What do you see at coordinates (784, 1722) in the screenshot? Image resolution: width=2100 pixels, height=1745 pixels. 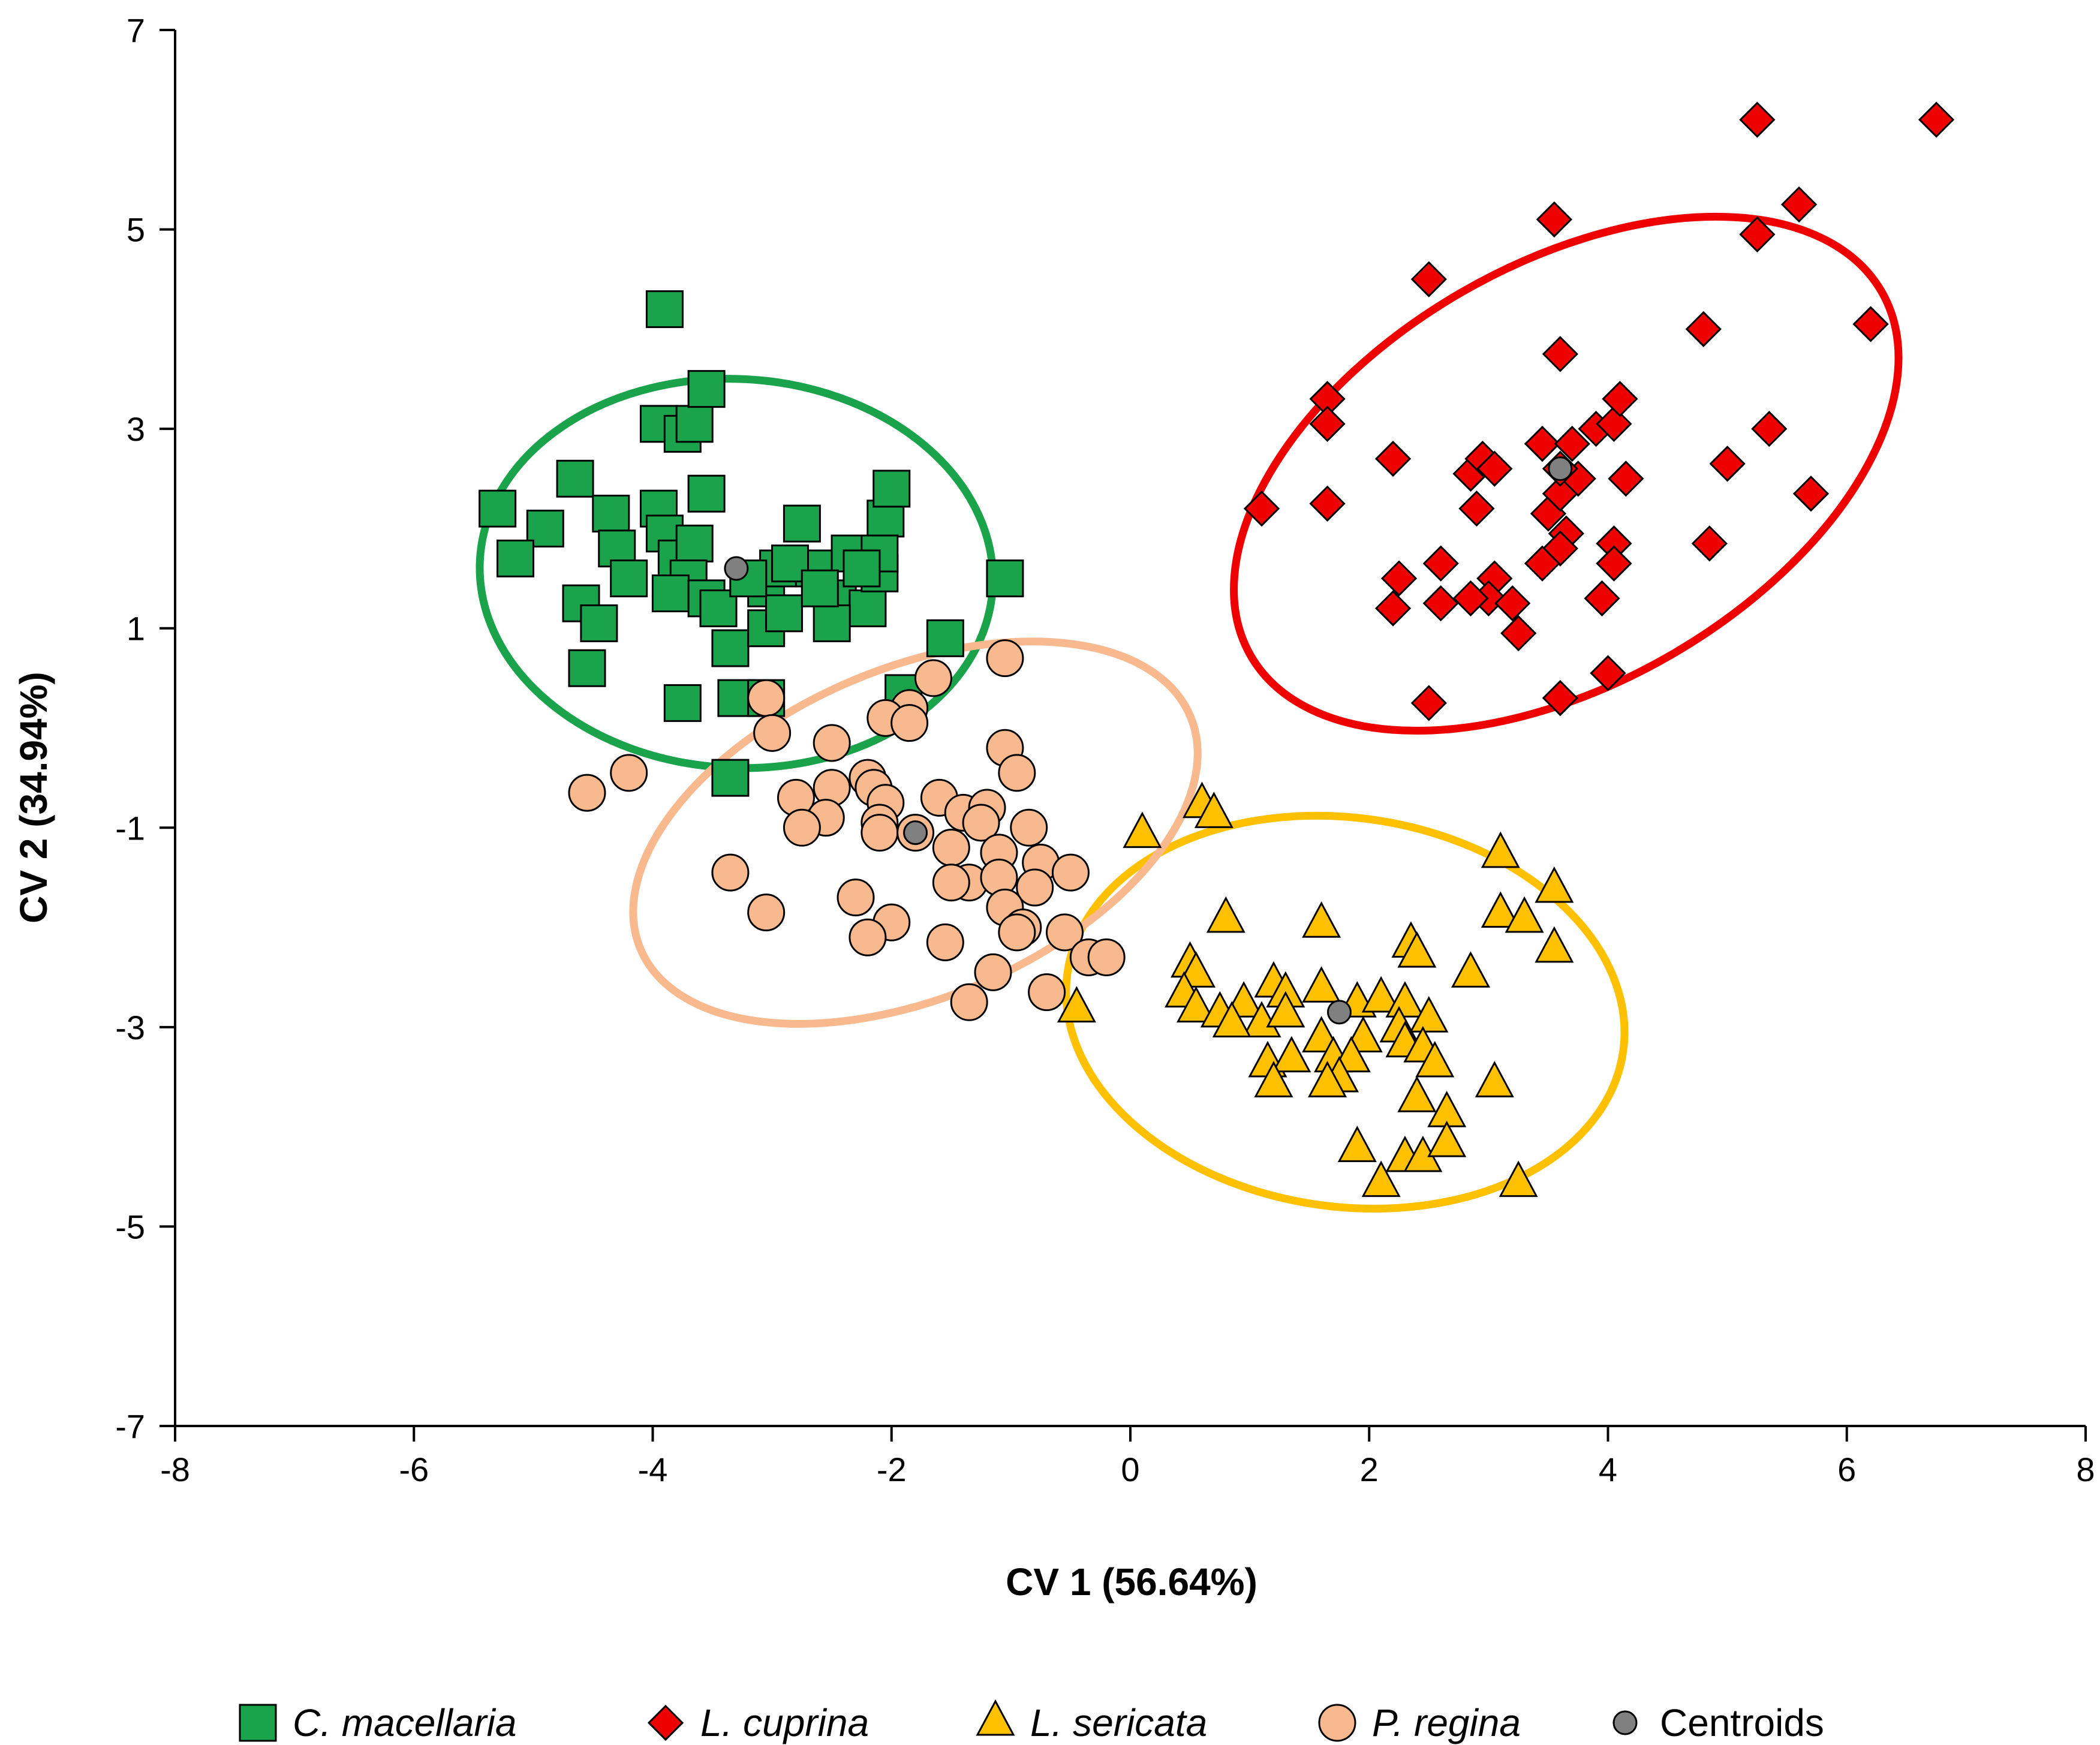 I see `legend-label: L. cuprina` at bounding box center [784, 1722].